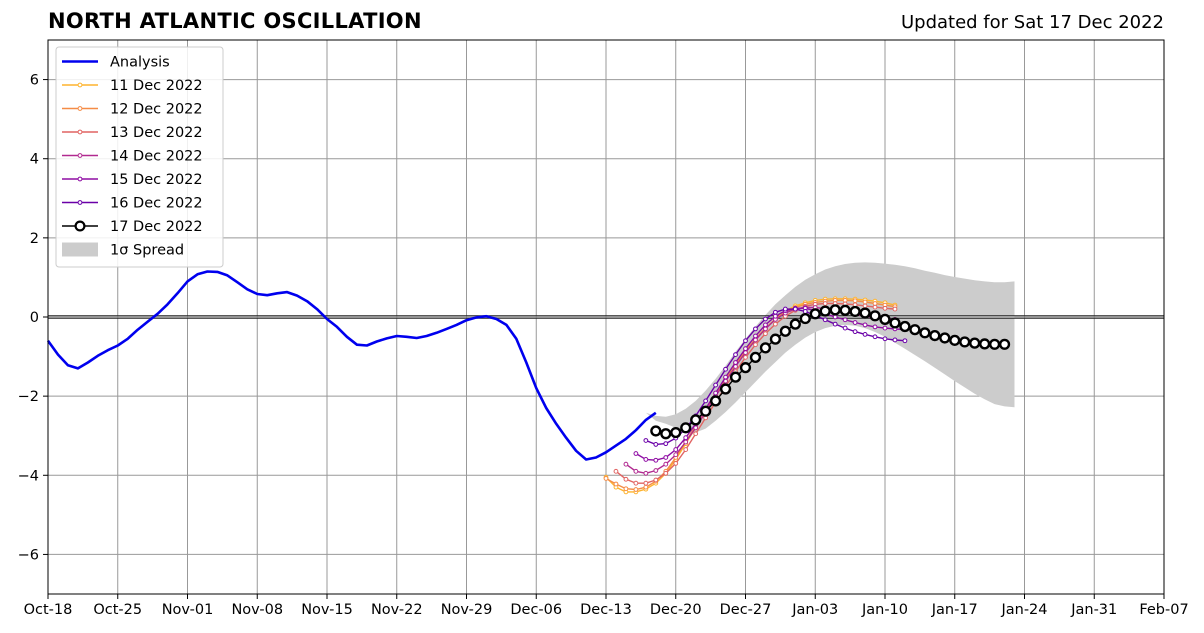 The width and height of the screenshot is (1204, 633). Describe the element at coordinates (156, 157) in the screenshot. I see `legend-label: 14 Dec 2022` at that location.